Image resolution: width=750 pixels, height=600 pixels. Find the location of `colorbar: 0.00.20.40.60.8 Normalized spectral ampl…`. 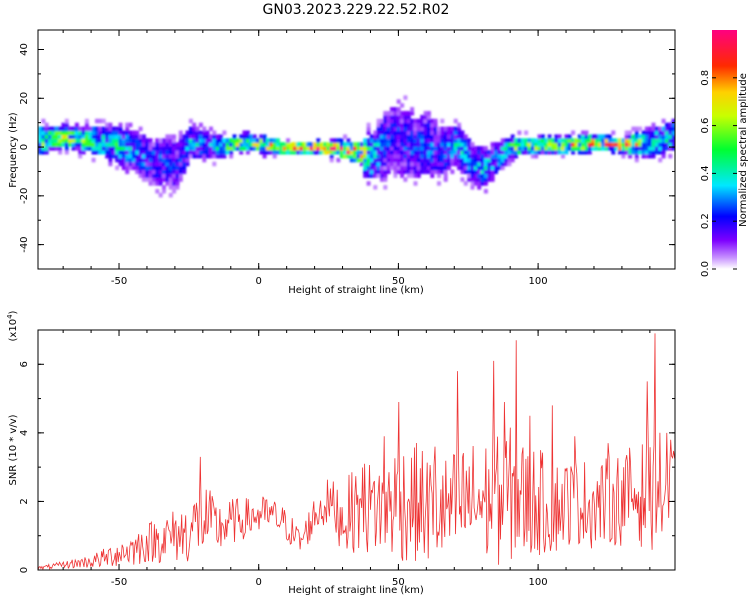

colorbar: 0.00.20.40.60.8 Normalized spectral ampl… is located at coordinates (724, 153).